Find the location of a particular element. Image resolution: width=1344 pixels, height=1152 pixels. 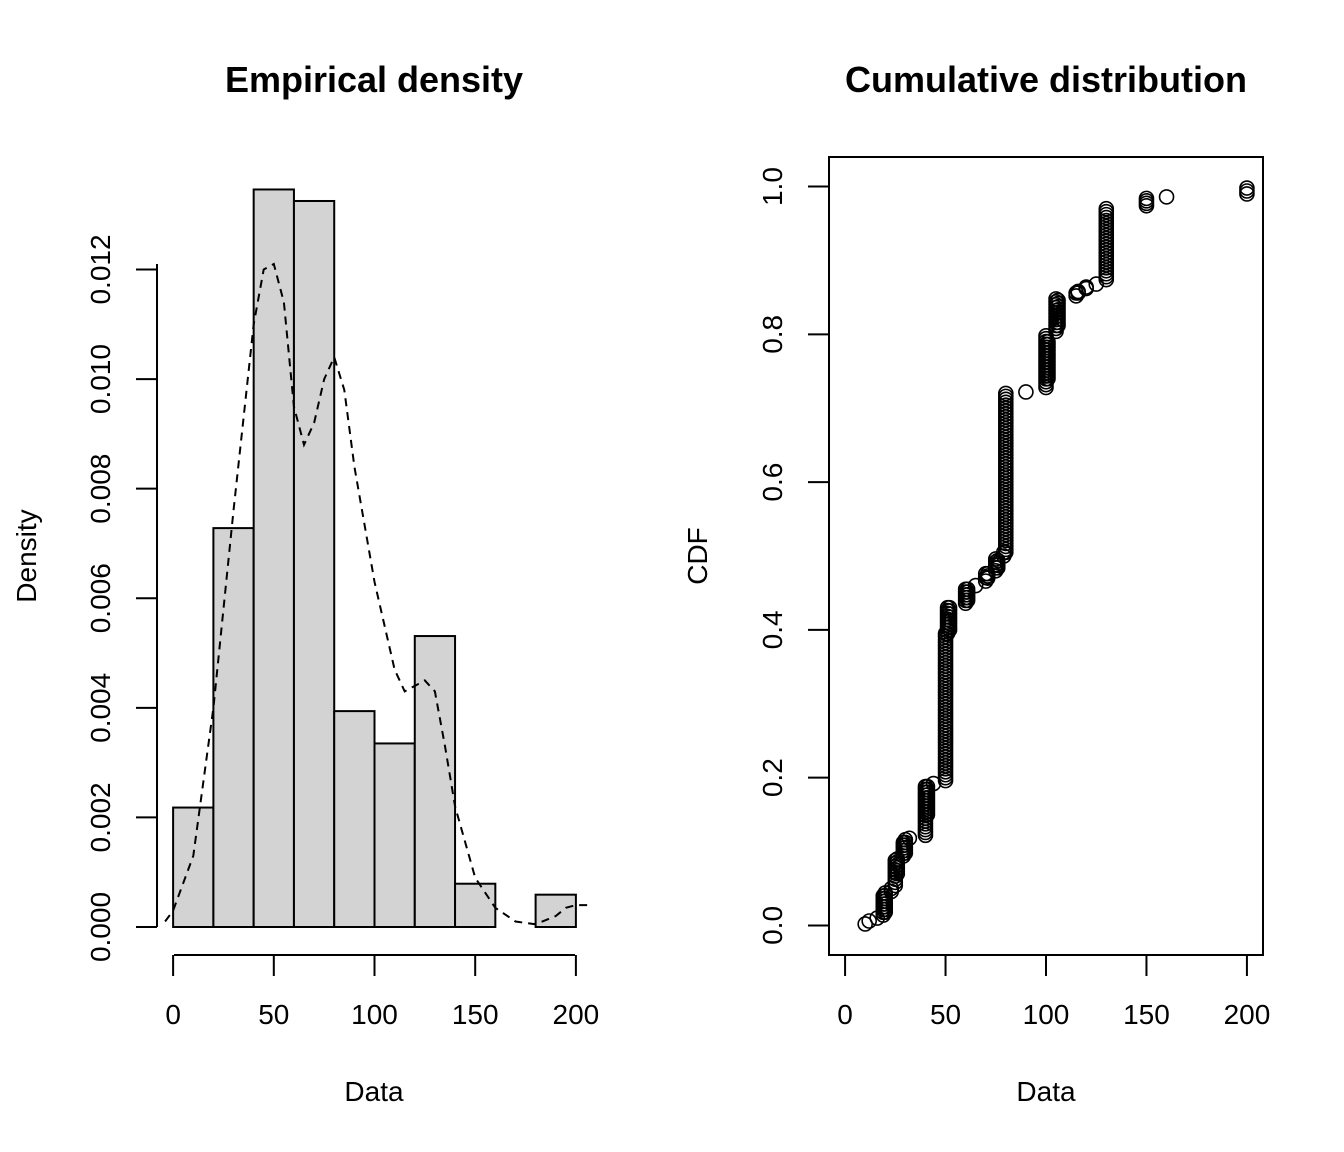

y-tick-label: 0.8 is located at coordinates (772, 334).